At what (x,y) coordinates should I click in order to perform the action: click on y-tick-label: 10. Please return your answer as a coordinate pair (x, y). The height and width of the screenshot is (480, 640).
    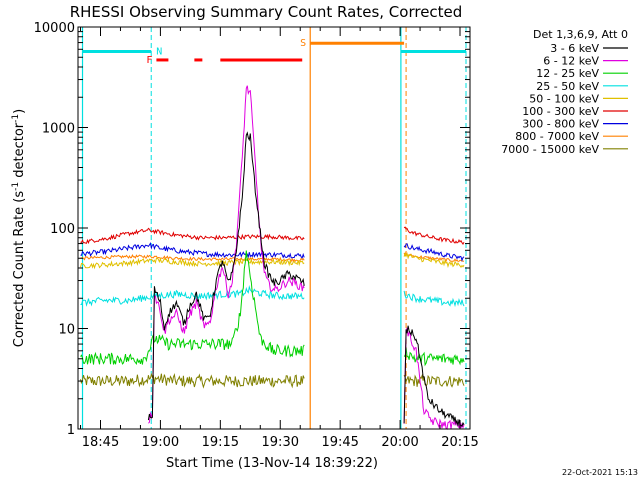
    Looking at the image, I should click on (66, 330).